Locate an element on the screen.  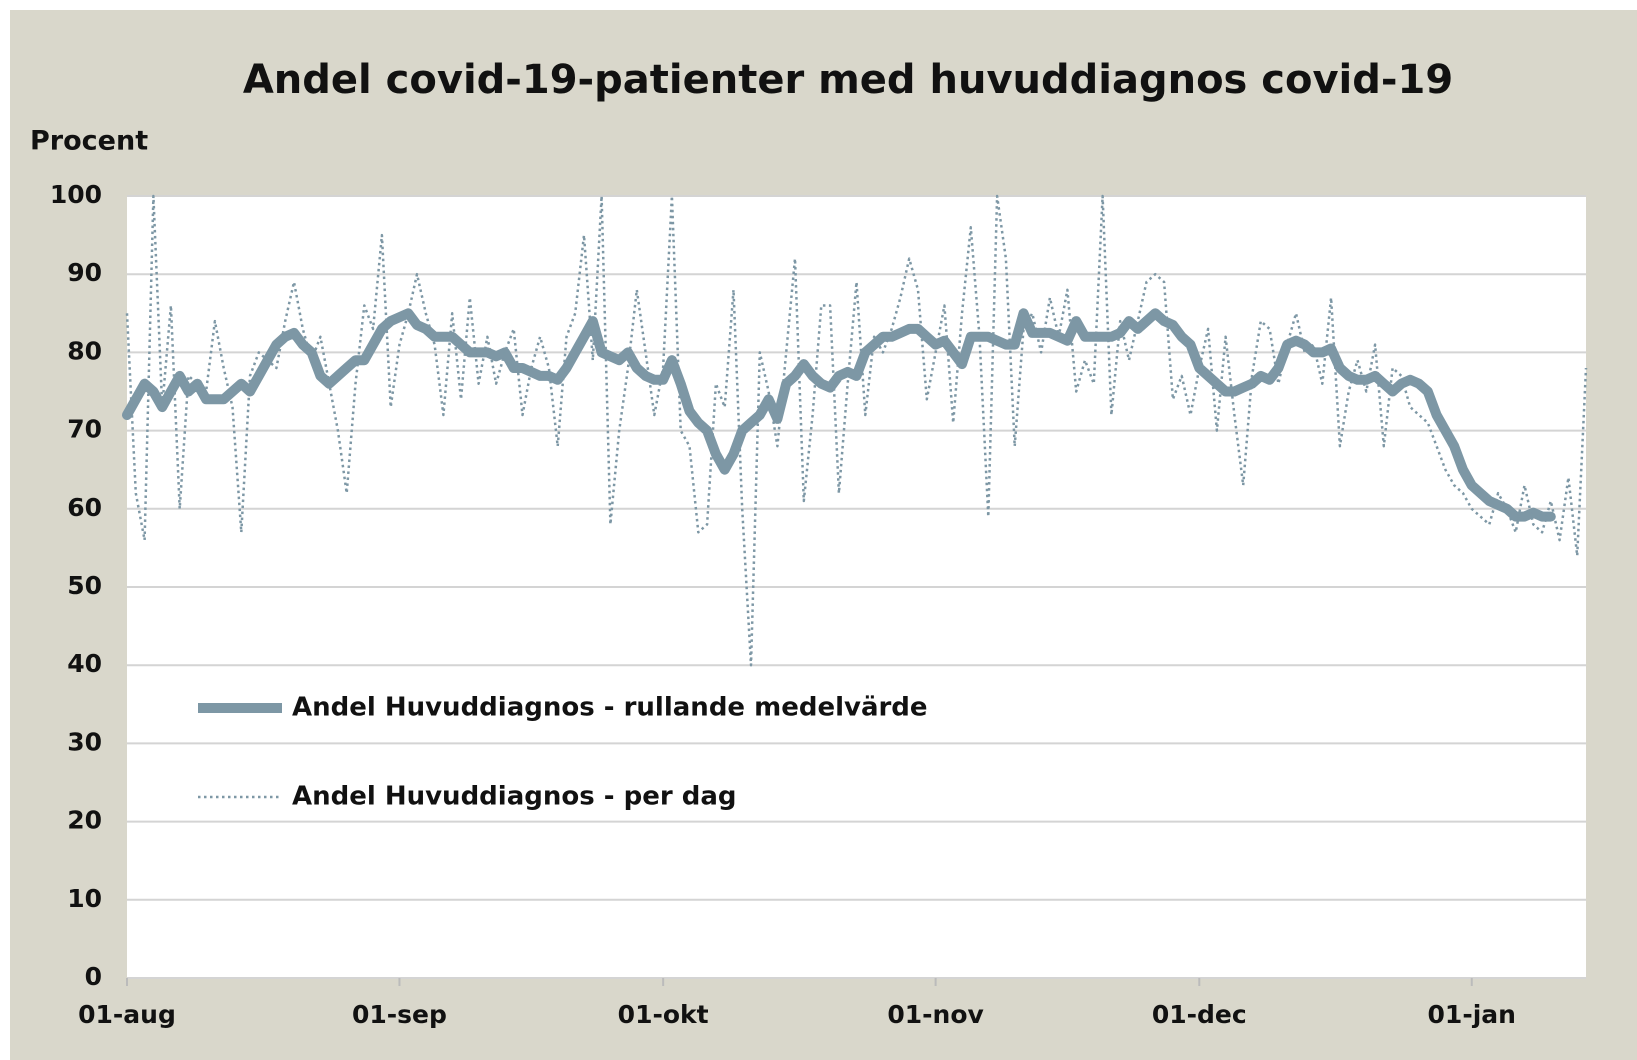
x-tick-label: 01-dec is located at coordinates (1199, 1014).